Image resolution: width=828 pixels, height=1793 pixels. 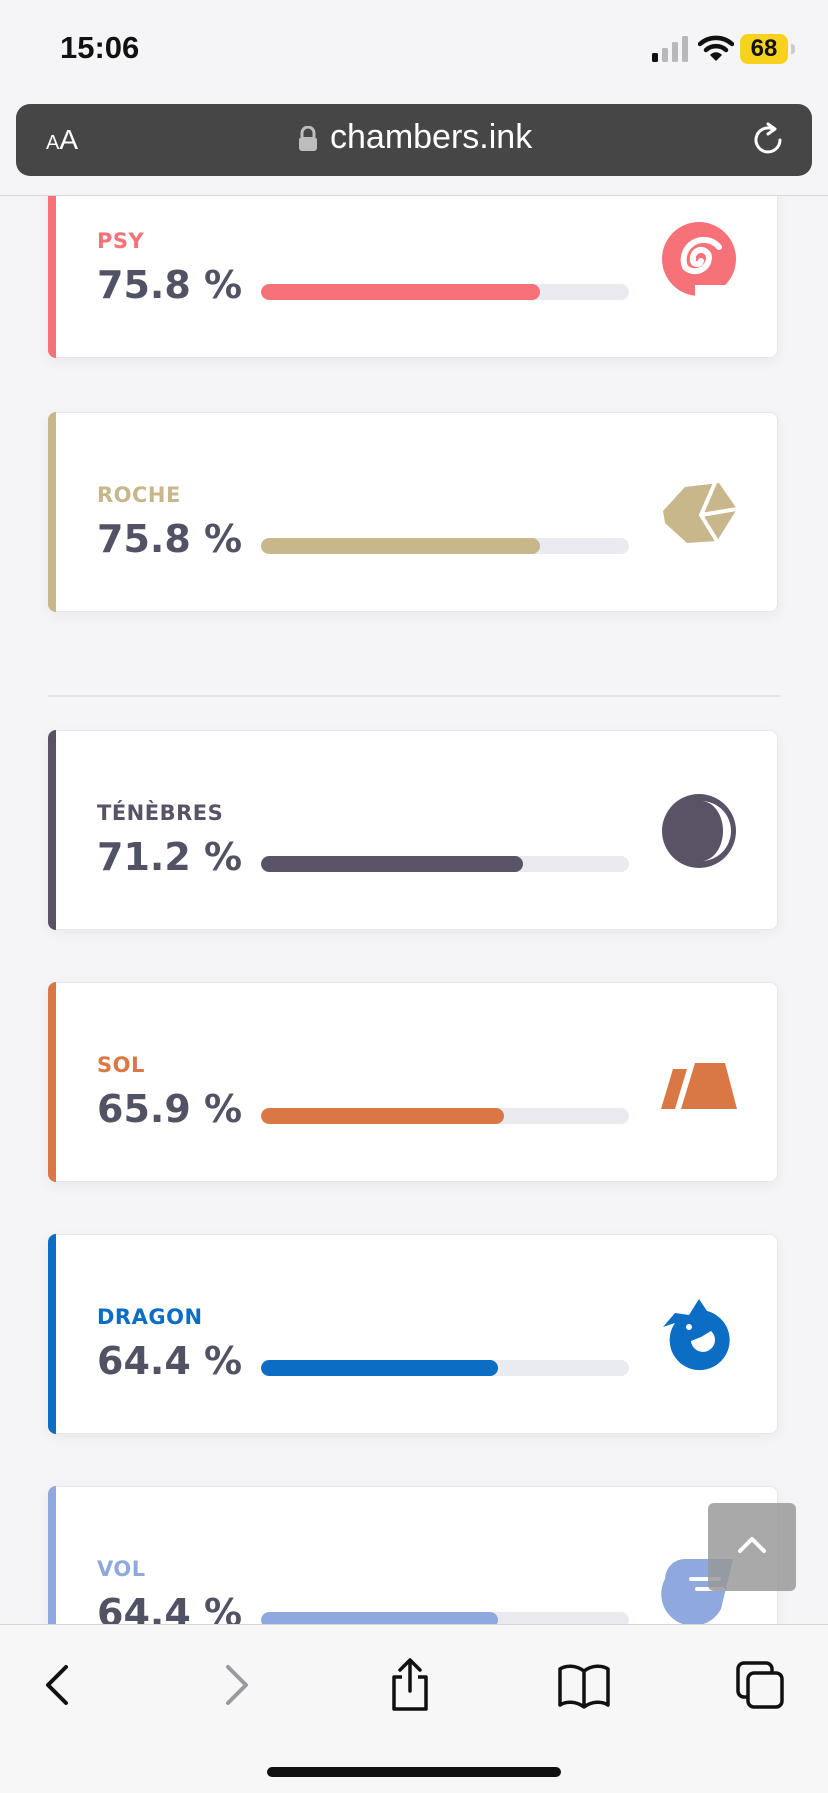 I want to click on psychic-spiral-icon, so click(x=699, y=259).